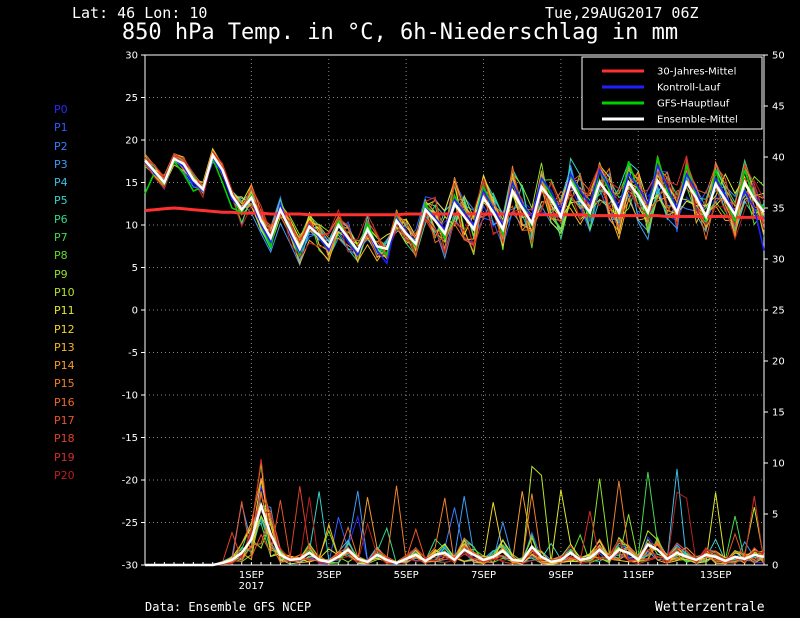  Describe the element at coordinates (560, 575) in the screenshot. I see `x-tick-label: 9SEP` at that location.